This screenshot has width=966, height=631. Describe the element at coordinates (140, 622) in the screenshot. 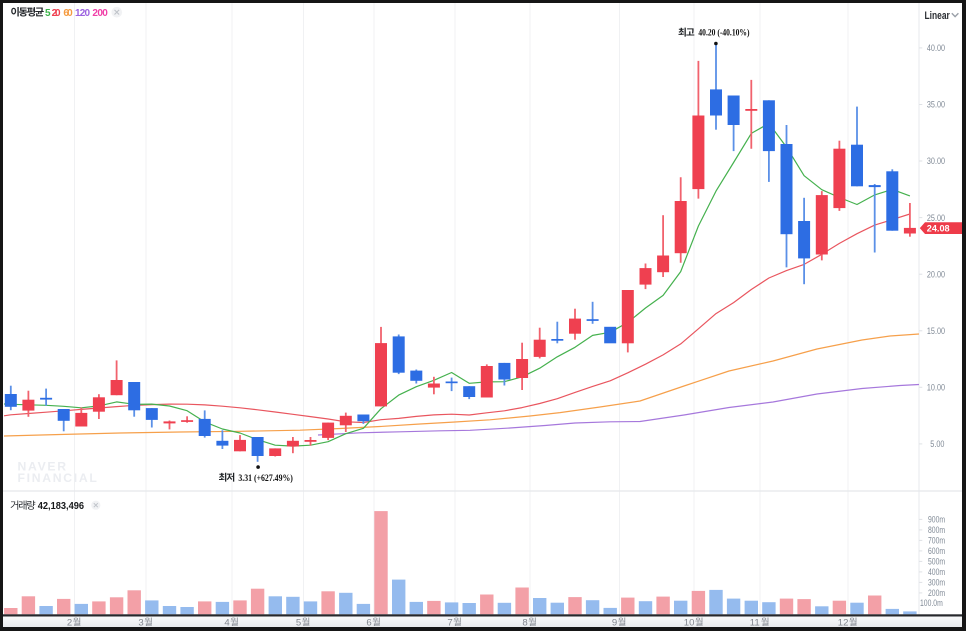

I see `svg-text: 3` at that location.